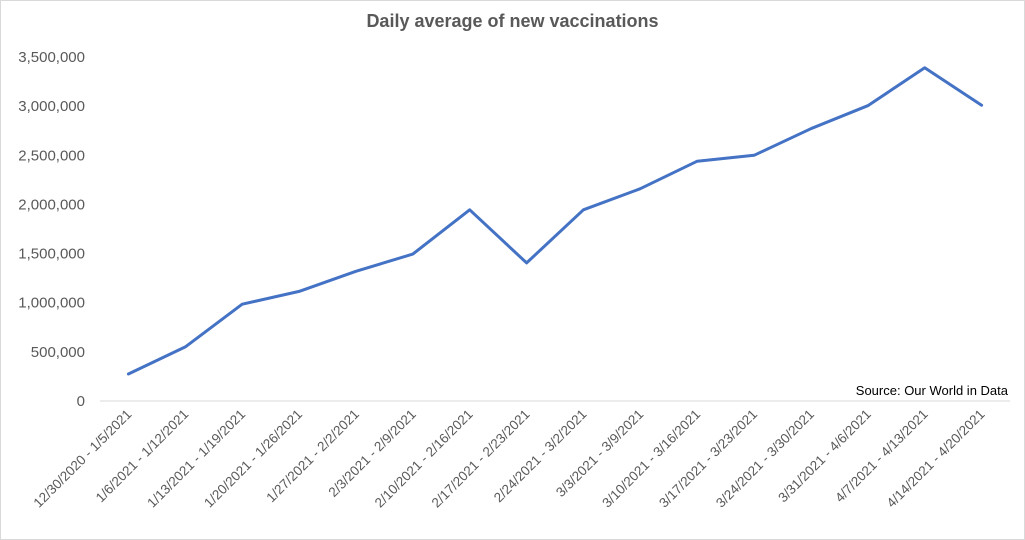 This screenshot has width=1025, height=540. Describe the element at coordinates (81, 401) in the screenshot. I see `y-tick-label: 0` at that location.